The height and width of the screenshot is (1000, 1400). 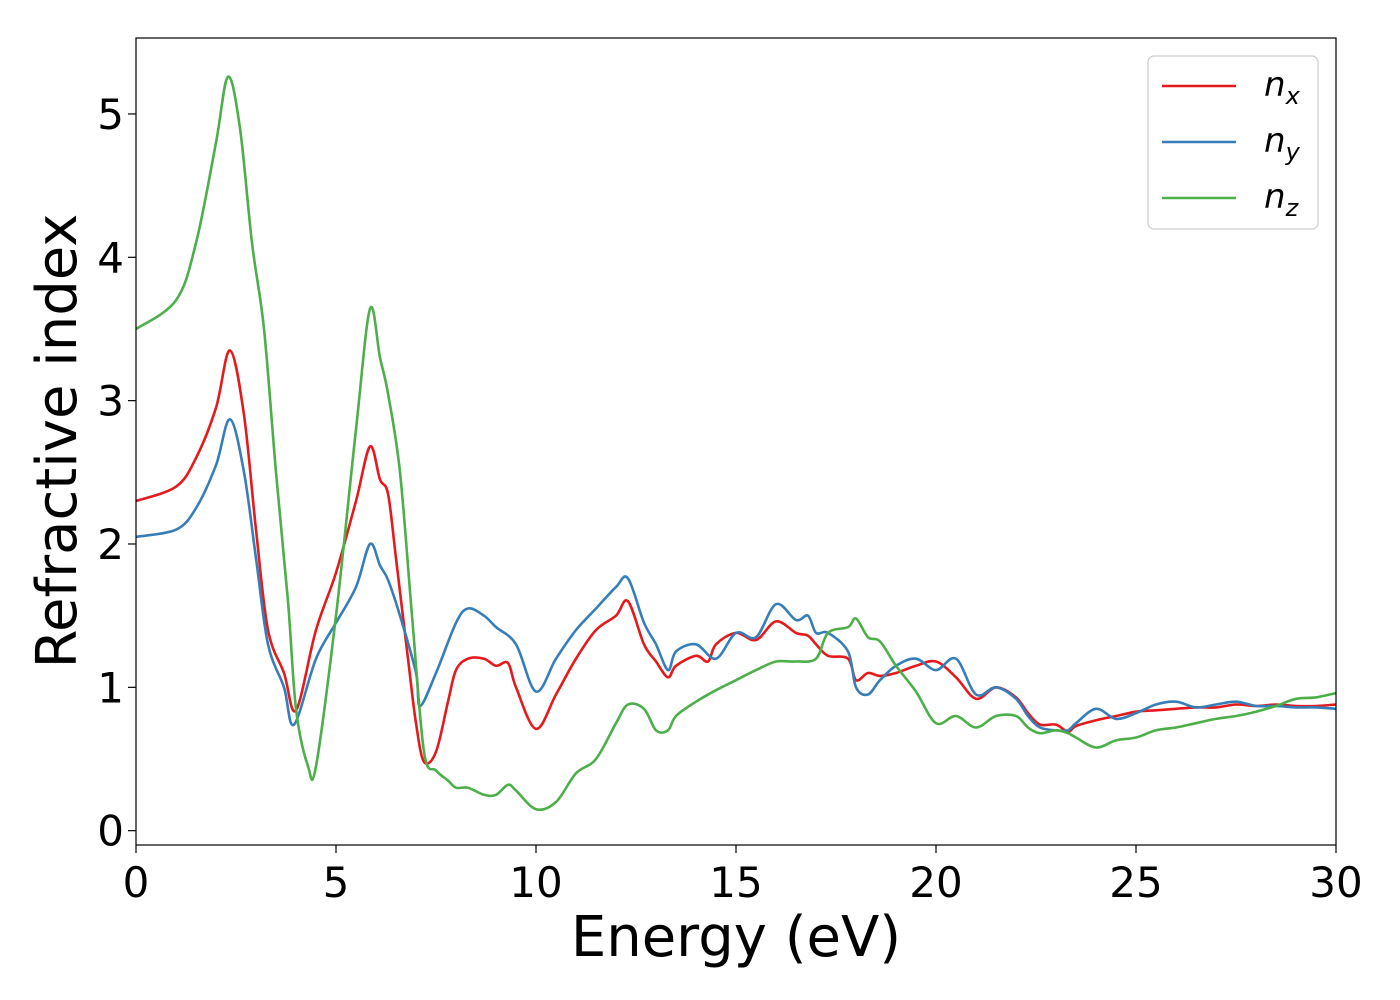 What do you see at coordinates (136, 882) in the screenshot?
I see `x-tick-label: 0` at bounding box center [136, 882].